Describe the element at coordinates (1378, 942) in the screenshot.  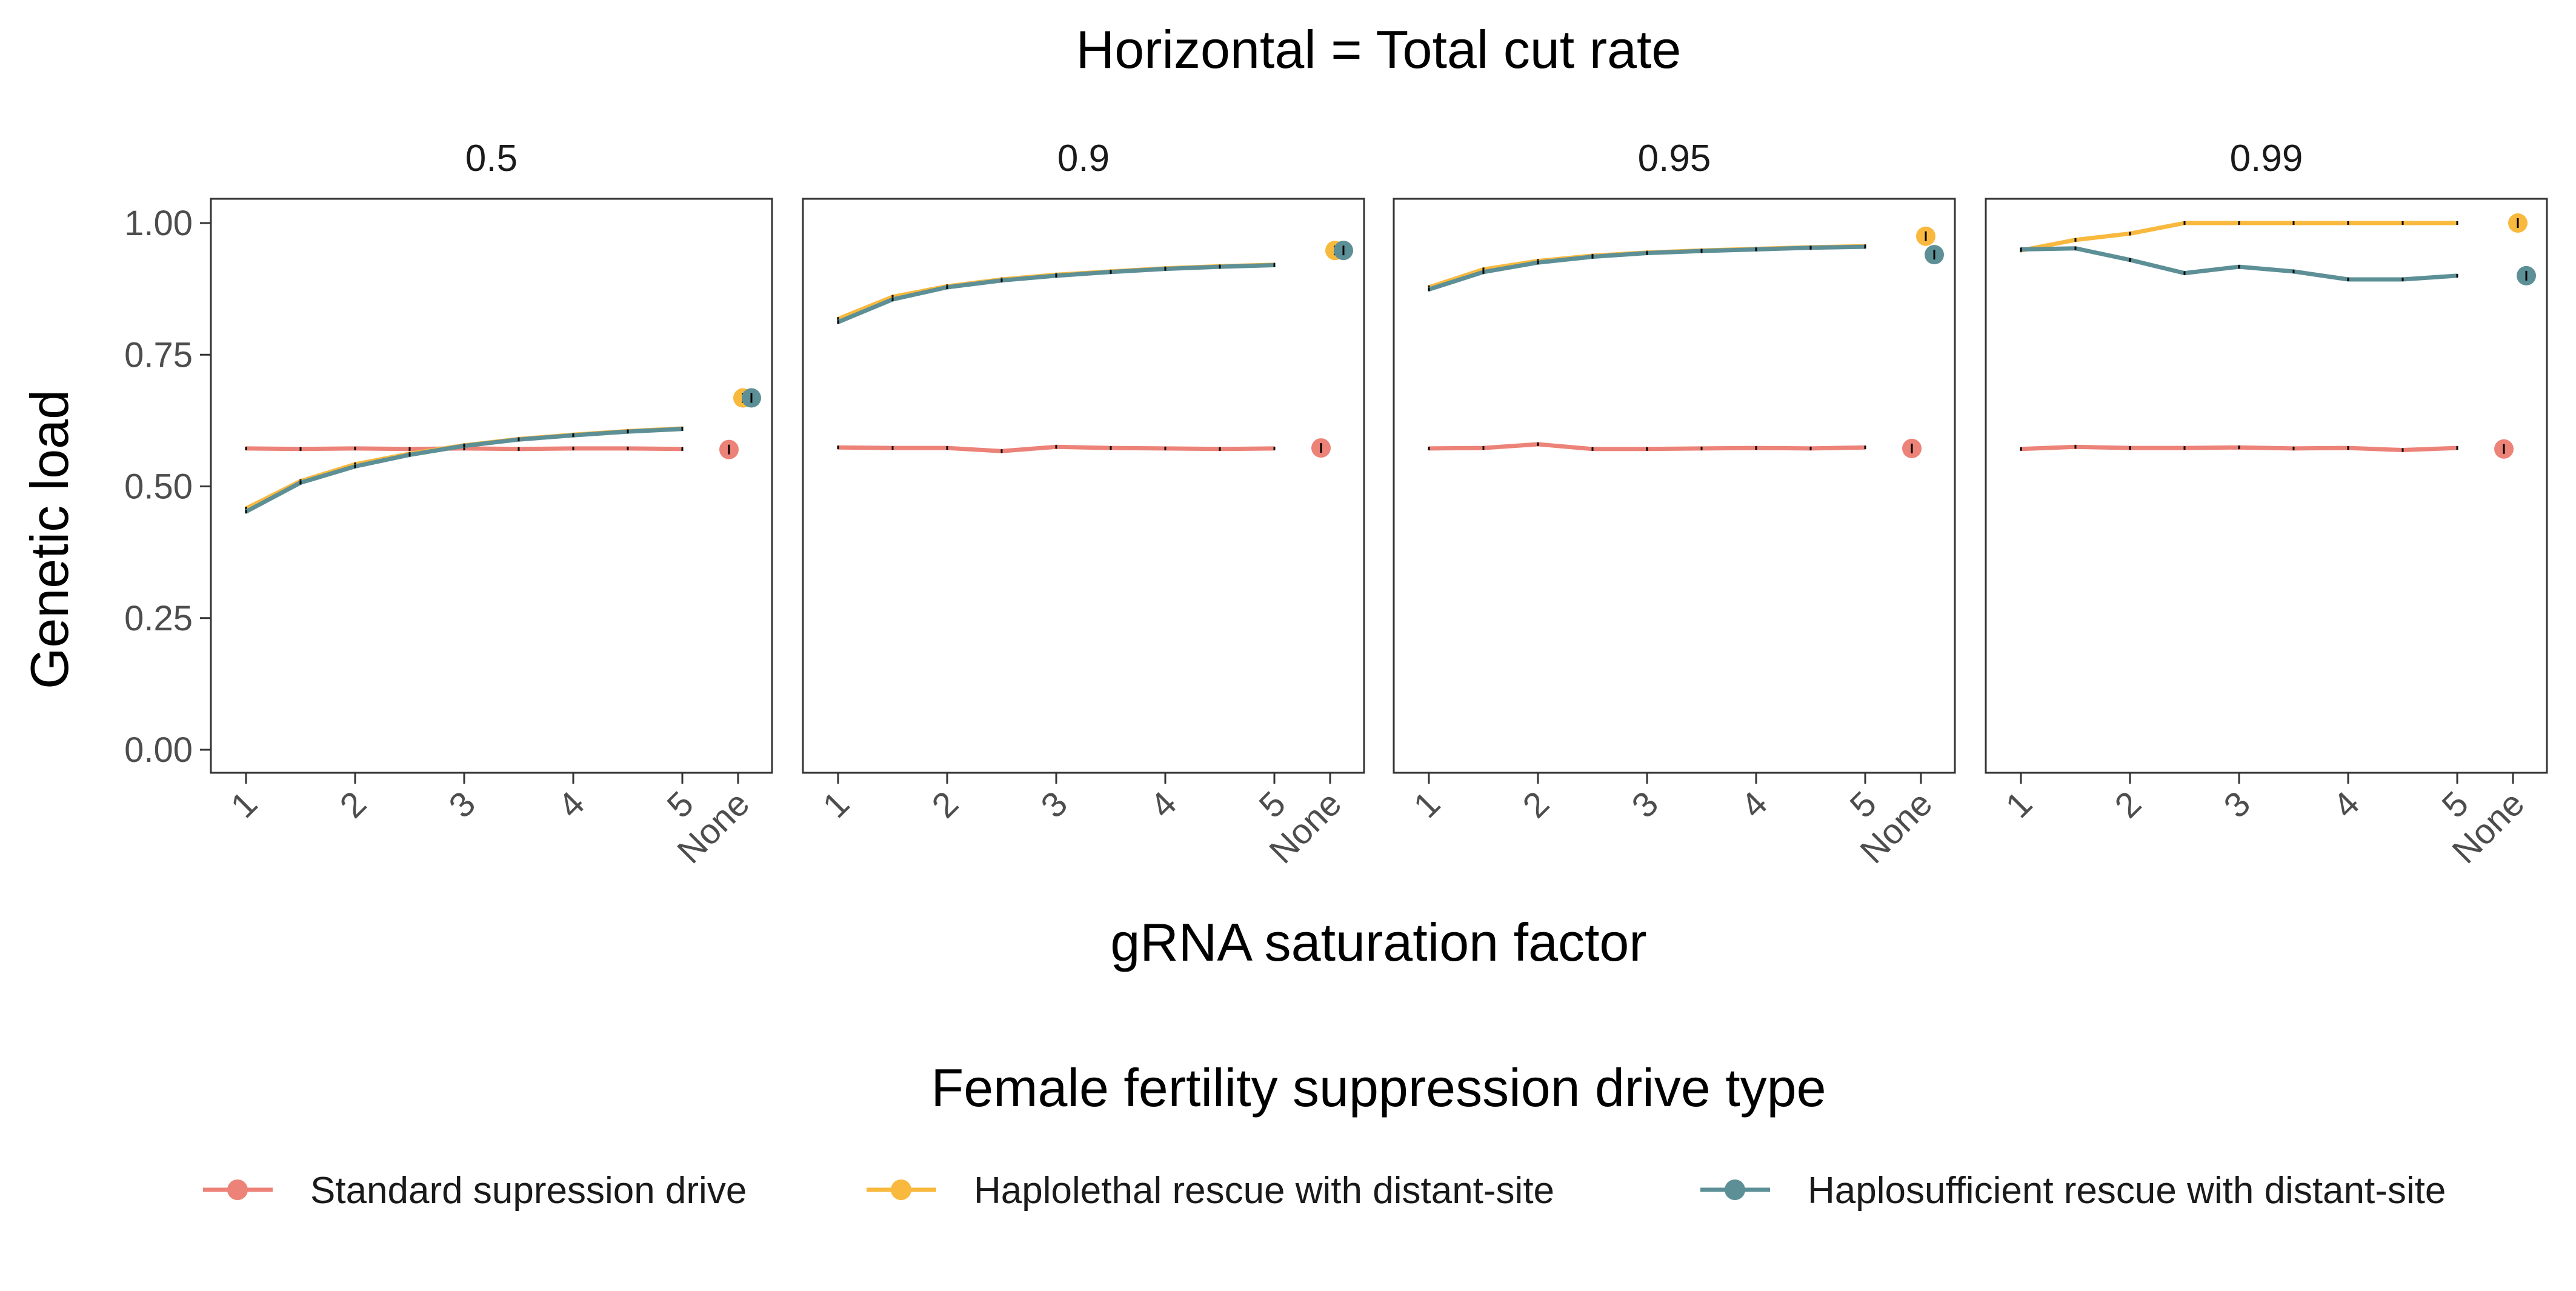
I see `x-axis-title: gRNA saturation factor` at that location.